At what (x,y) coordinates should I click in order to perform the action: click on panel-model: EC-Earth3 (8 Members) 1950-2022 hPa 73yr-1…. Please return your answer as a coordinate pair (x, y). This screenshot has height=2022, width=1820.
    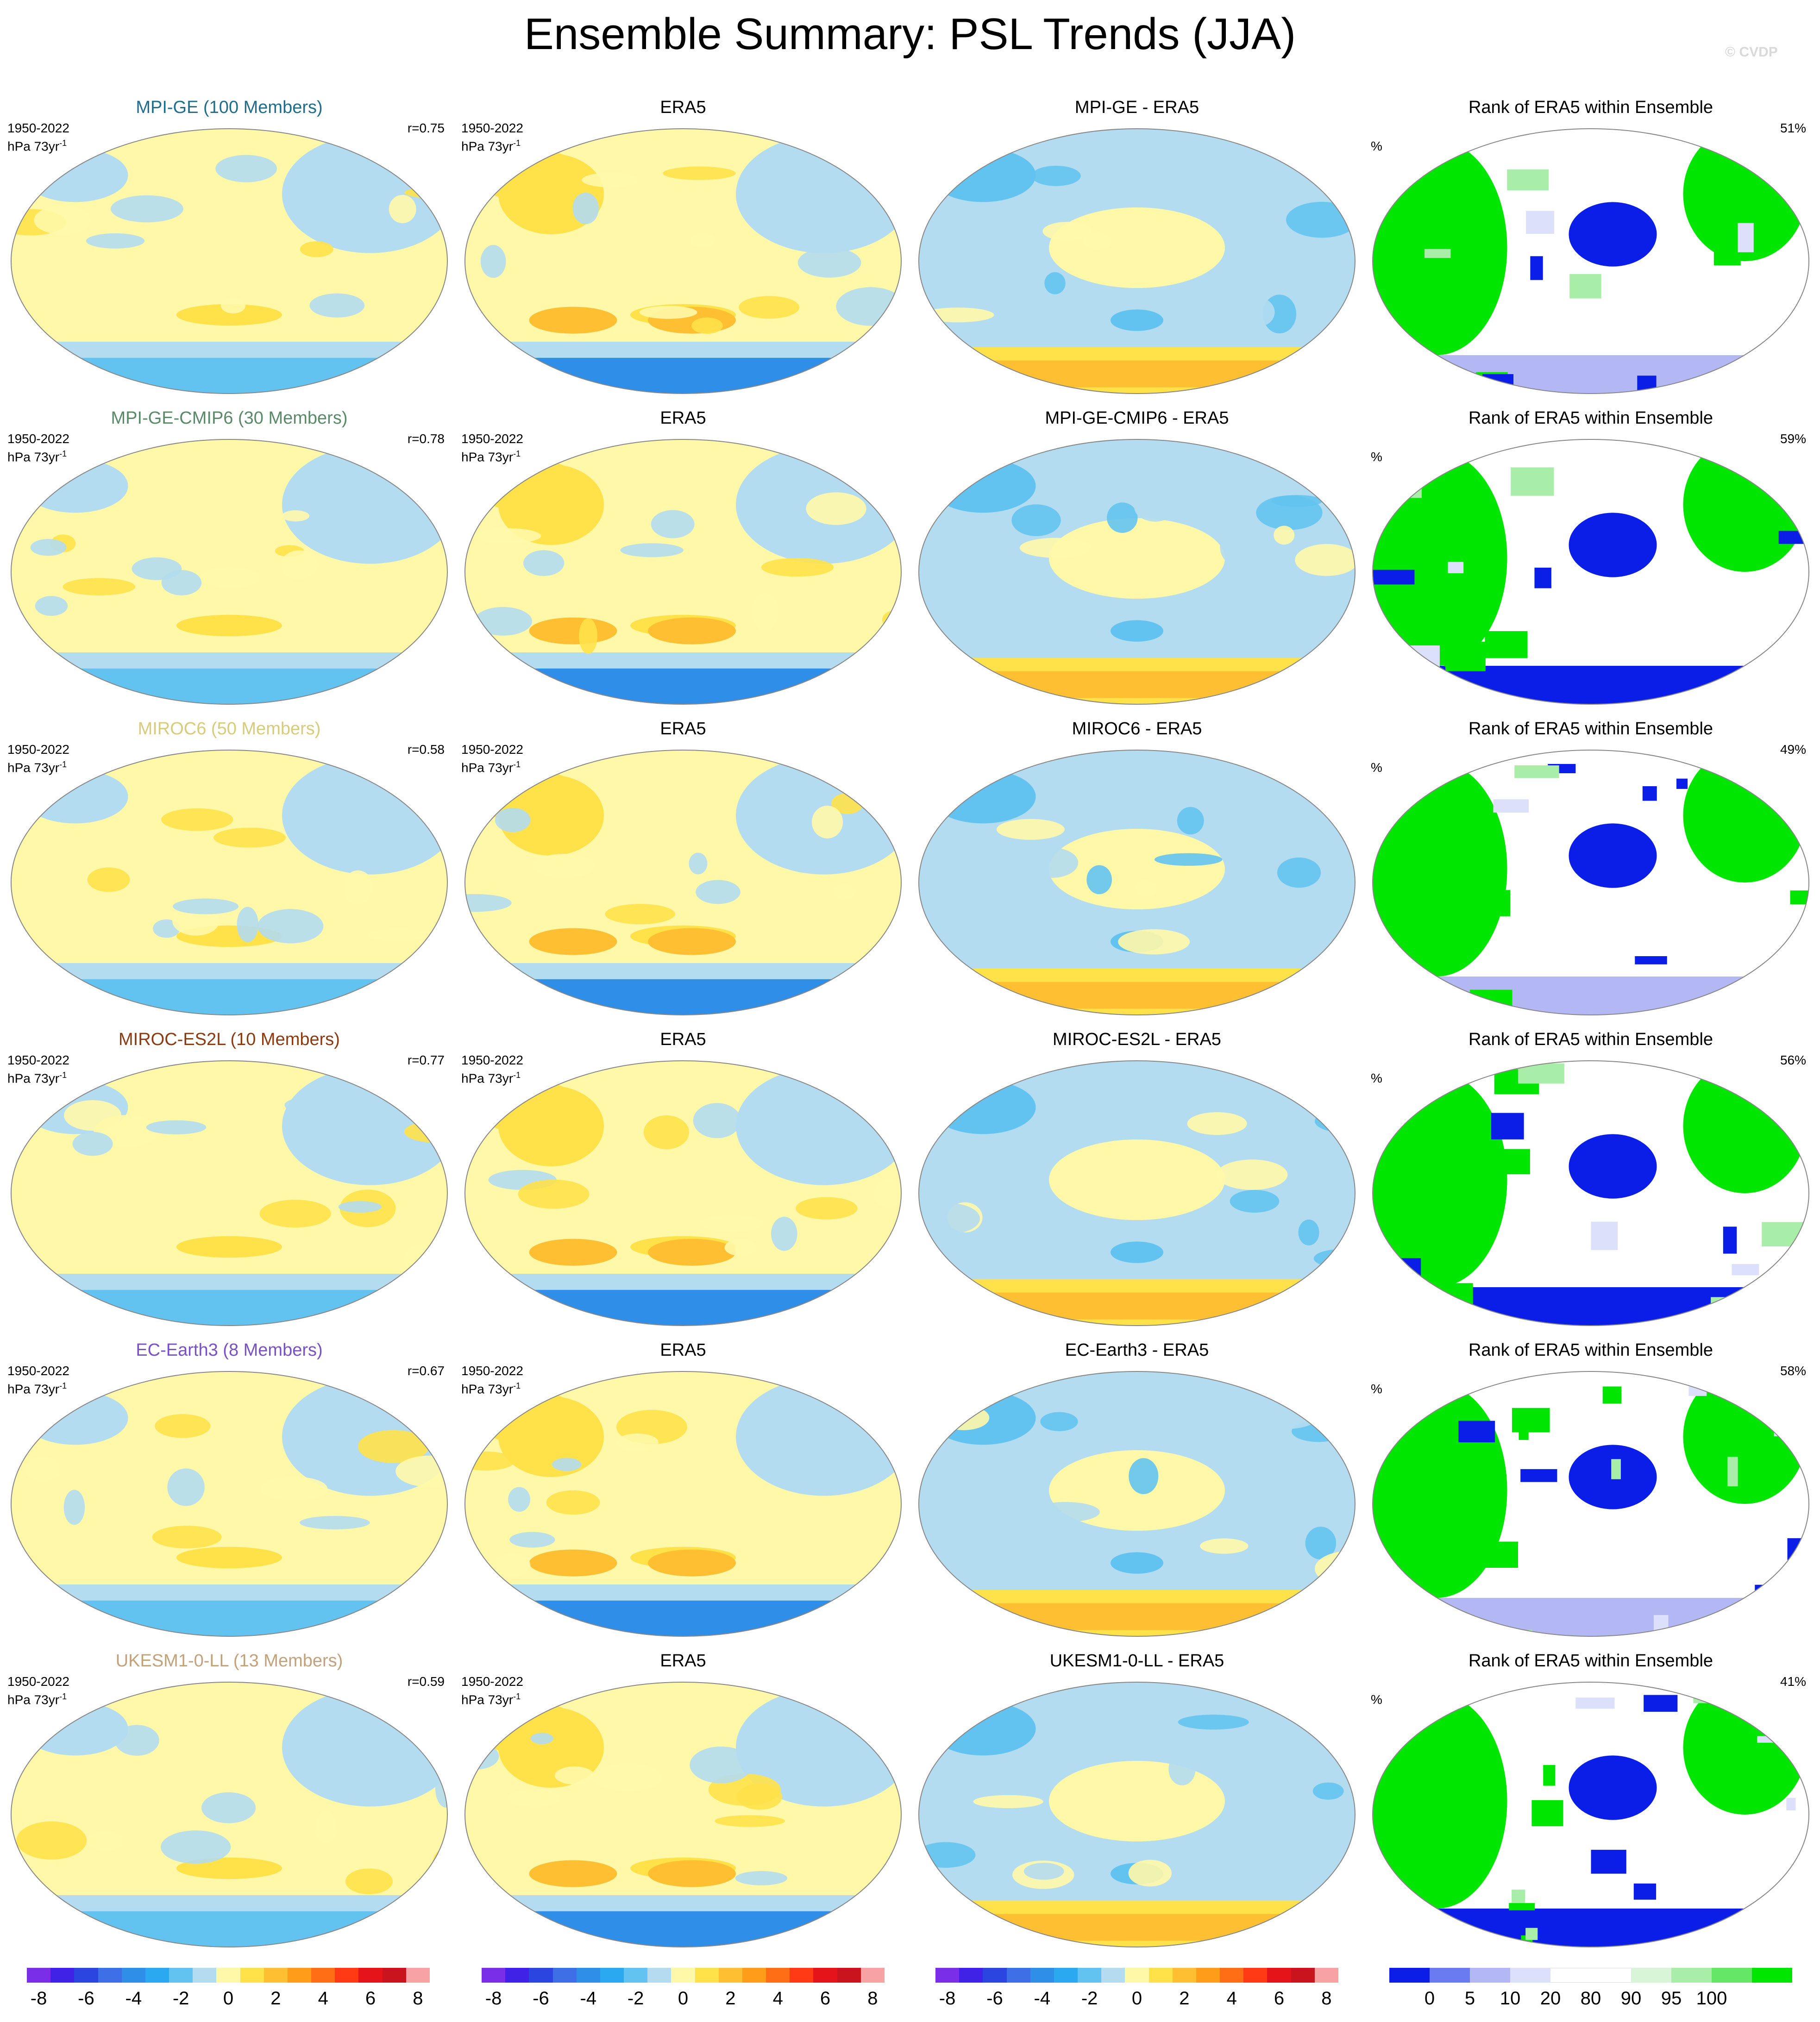
    Looking at the image, I should click on (229, 1495).